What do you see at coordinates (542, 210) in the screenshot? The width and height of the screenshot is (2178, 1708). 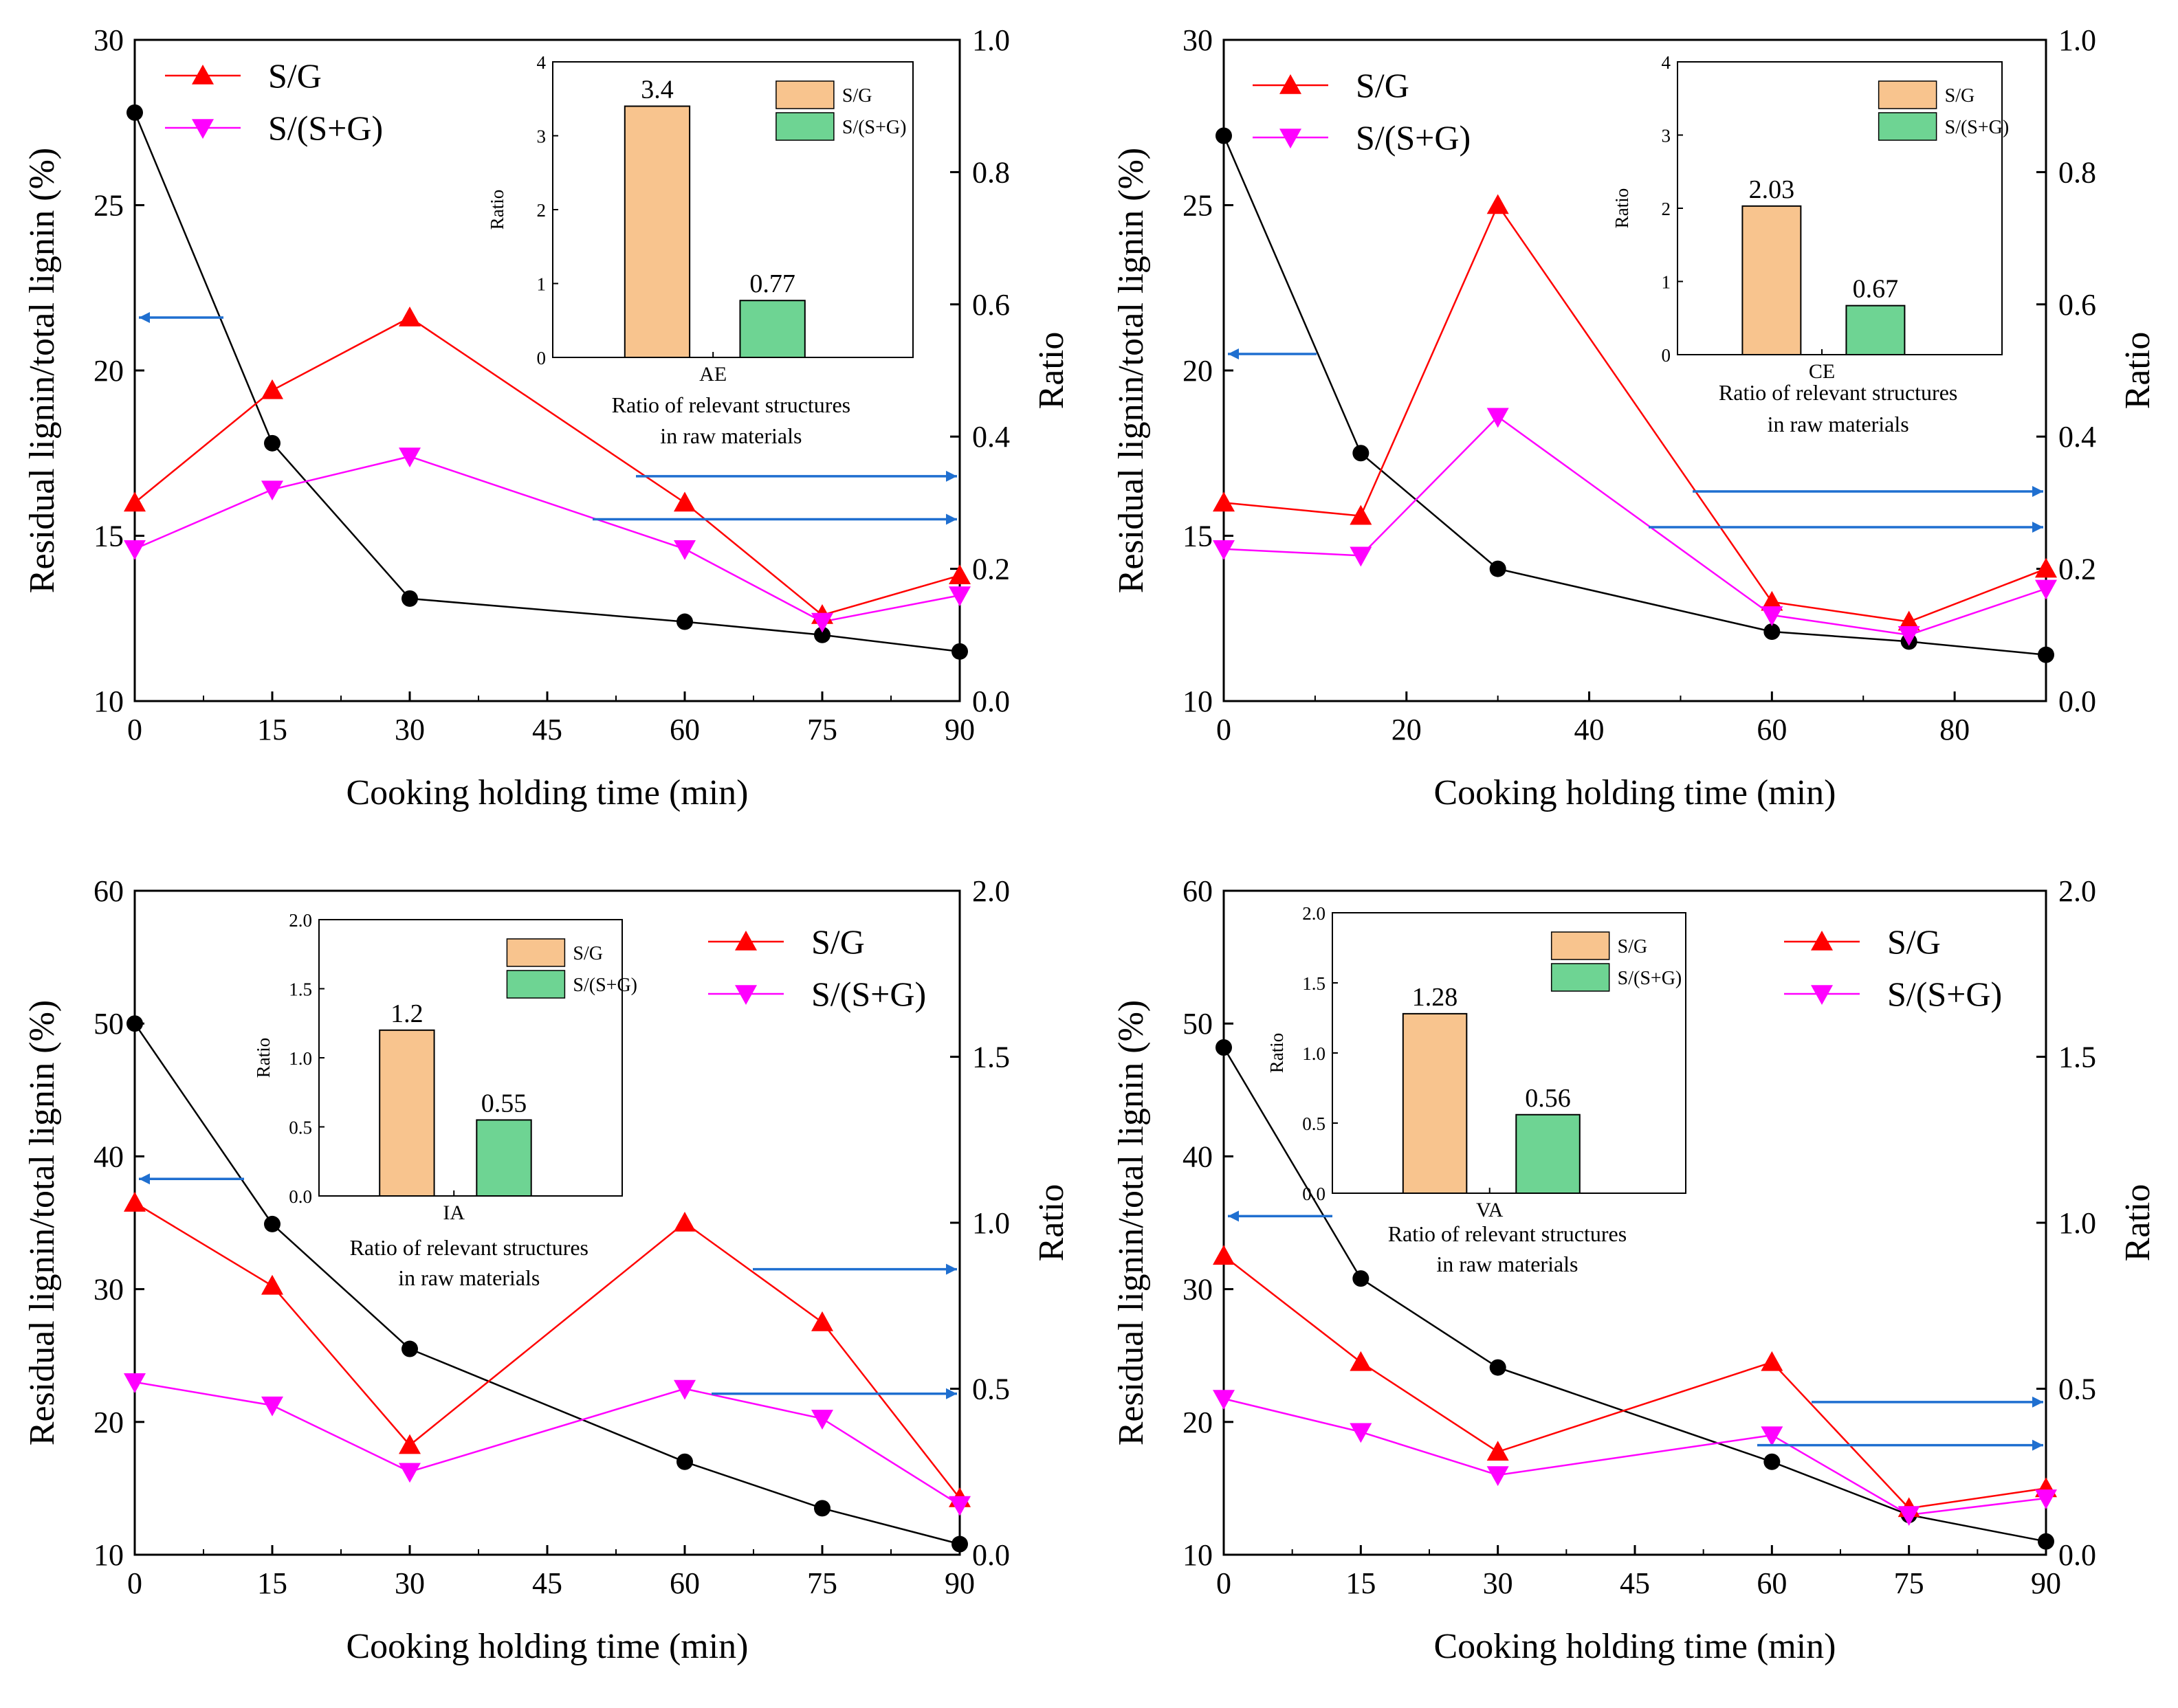 I see `inset-y-tick-label: 2` at bounding box center [542, 210].